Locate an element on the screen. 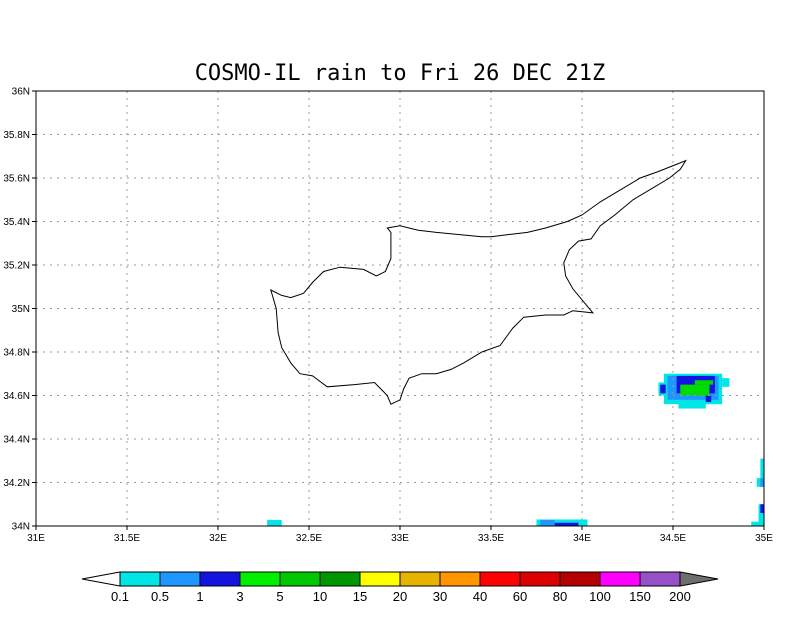  lat-tick-label: 34.4N is located at coordinates (16, 440).